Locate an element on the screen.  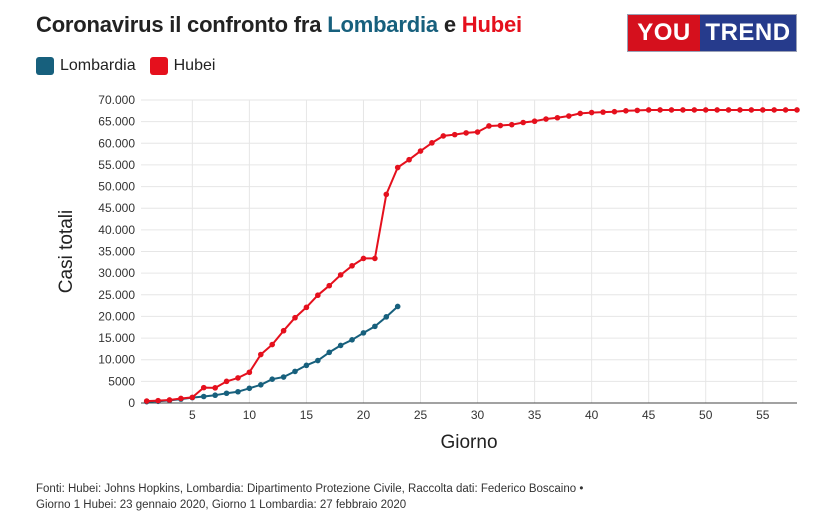
y-axis-title: Casi totali is located at coordinates (66, 251).